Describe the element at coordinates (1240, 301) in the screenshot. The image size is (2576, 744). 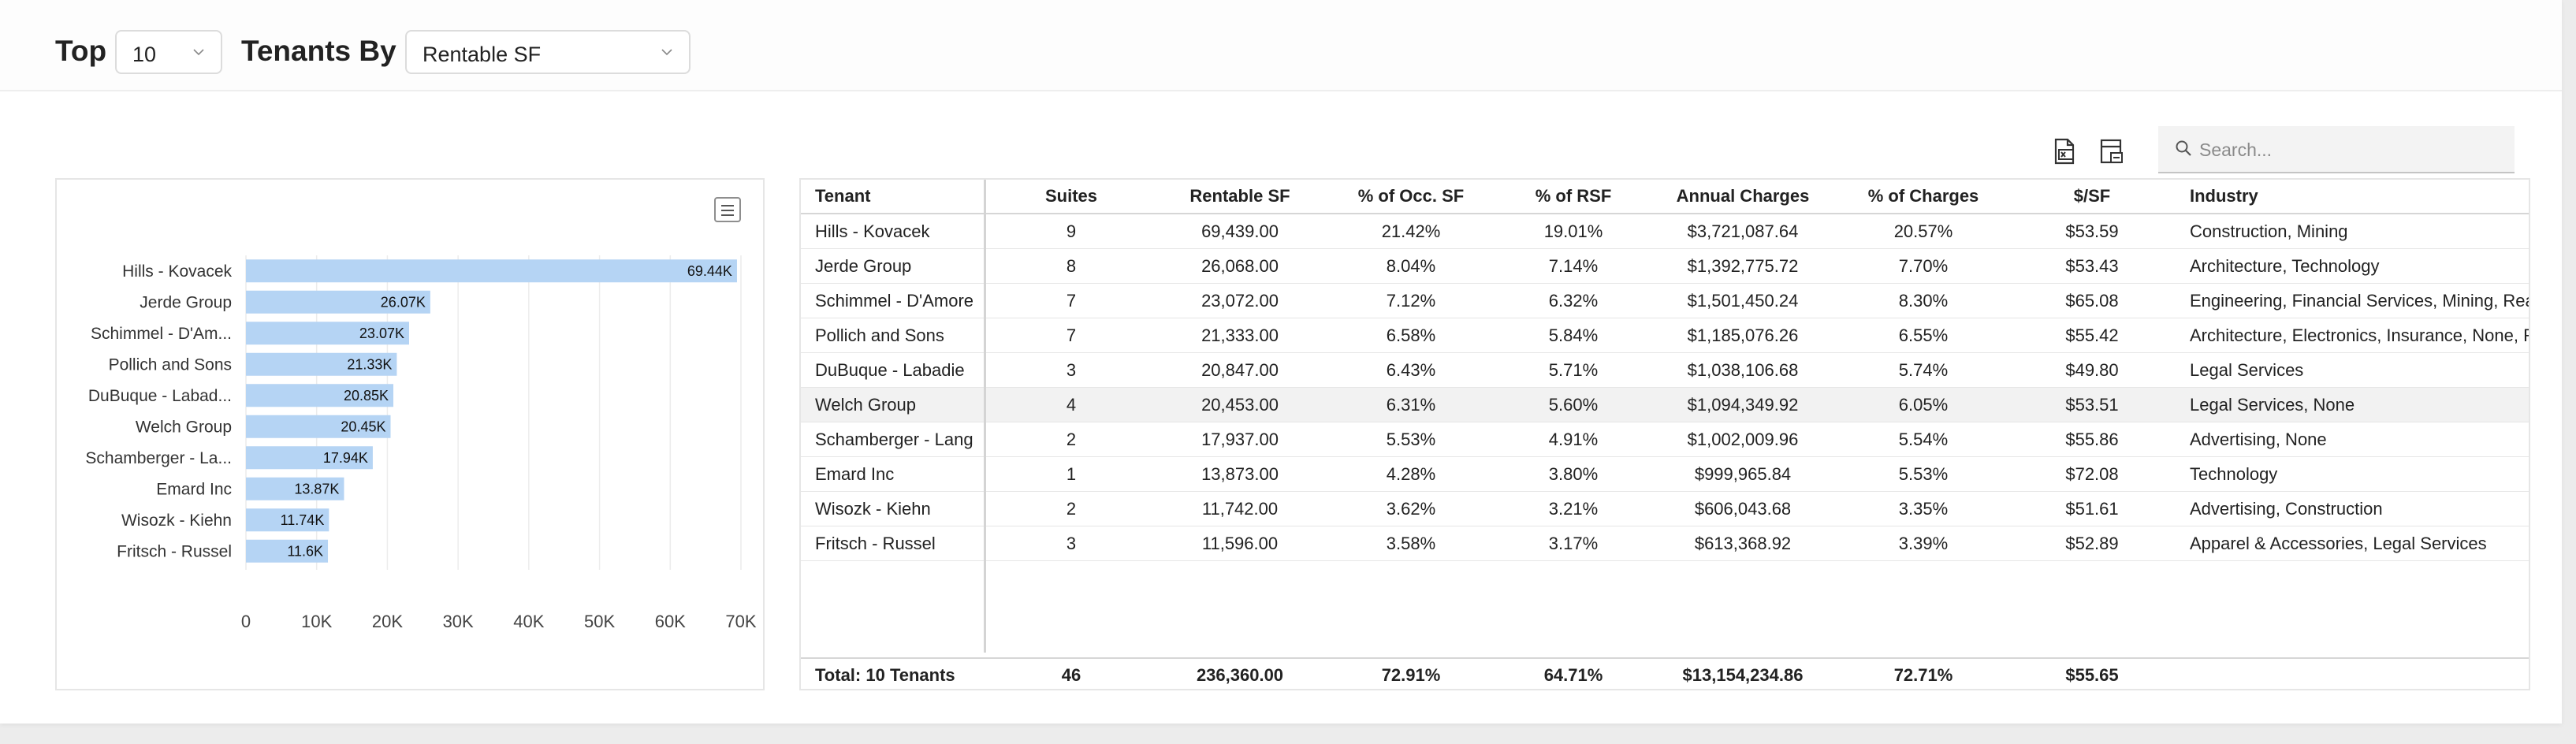
I see `table-cell-rentable-sf: 23,072.00` at that location.